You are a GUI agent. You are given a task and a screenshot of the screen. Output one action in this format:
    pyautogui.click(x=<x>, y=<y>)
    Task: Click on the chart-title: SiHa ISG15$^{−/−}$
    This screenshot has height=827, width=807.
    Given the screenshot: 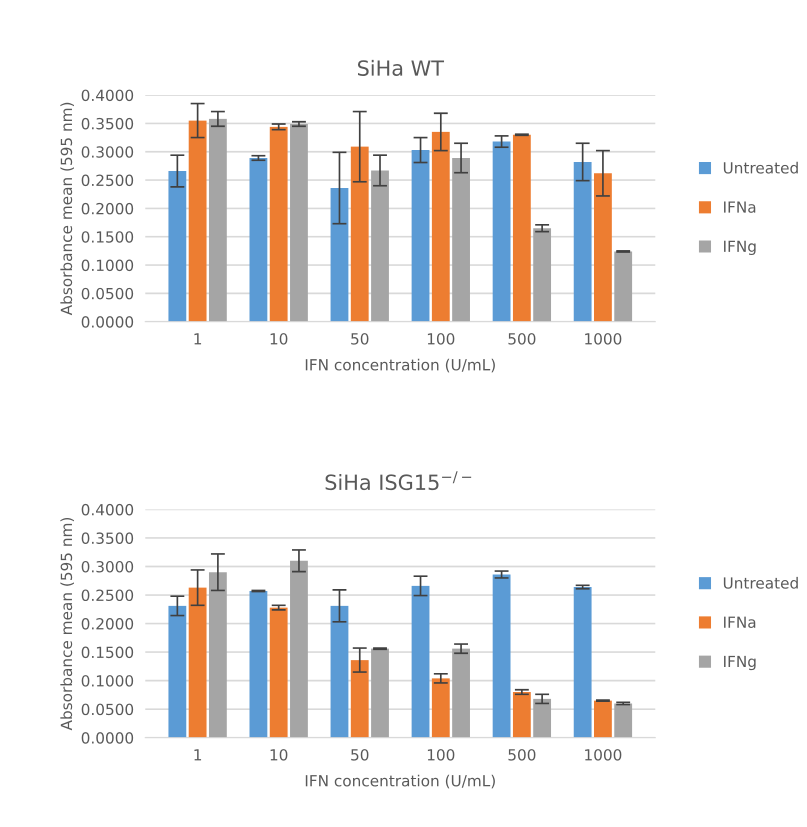 What is the action you would take?
    pyautogui.click(x=399, y=480)
    